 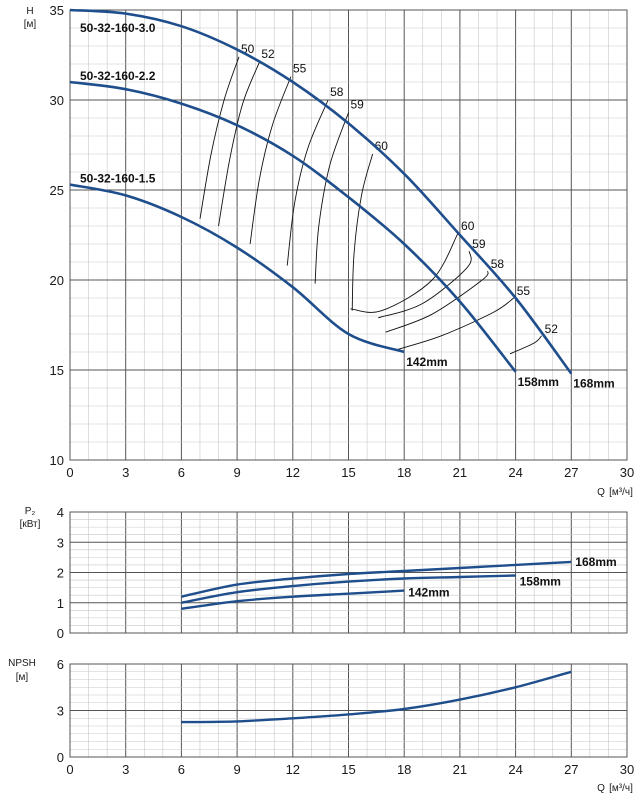 What do you see at coordinates (118, 179) in the screenshot?
I see `series-name-label: 50-32-160-1.5` at bounding box center [118, 179].